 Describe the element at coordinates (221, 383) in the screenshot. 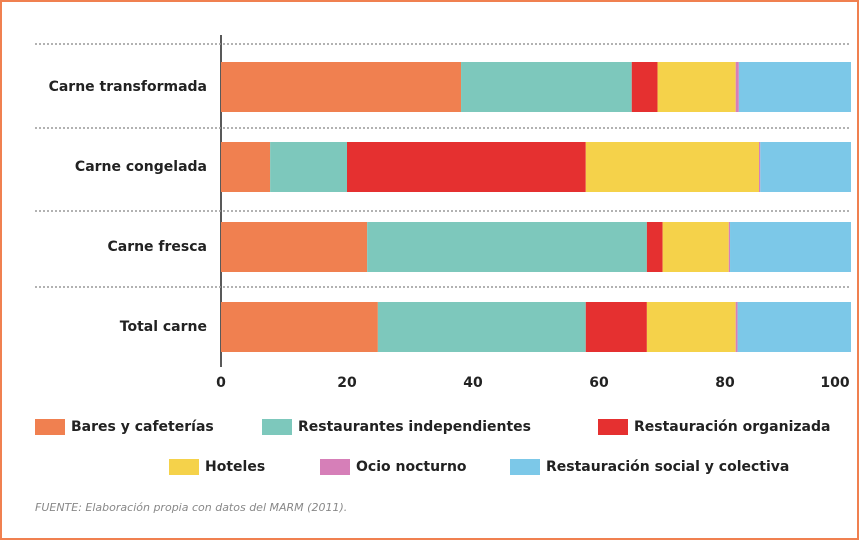

I see `x-tick-label: 0` at that location.